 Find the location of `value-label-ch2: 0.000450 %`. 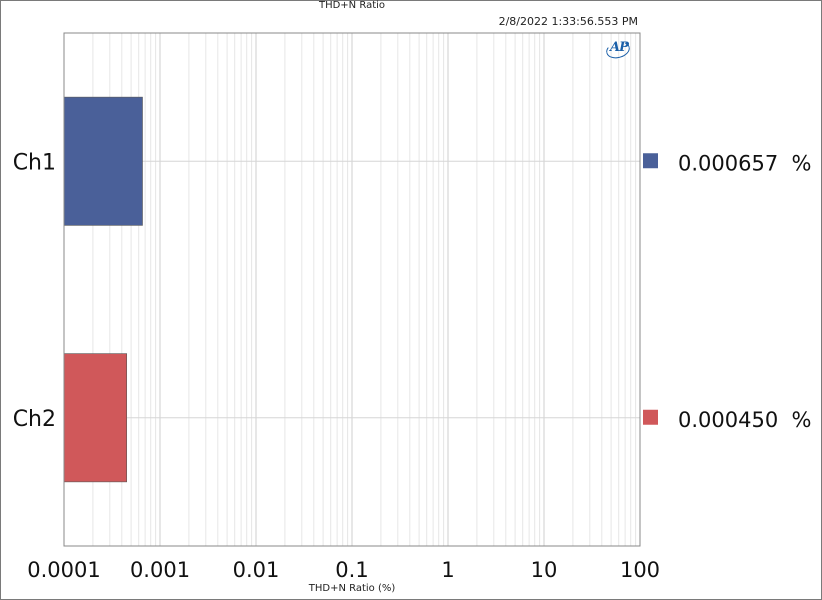

value-label-ch2: 0.000450 % is located at coordinates (745, 420).